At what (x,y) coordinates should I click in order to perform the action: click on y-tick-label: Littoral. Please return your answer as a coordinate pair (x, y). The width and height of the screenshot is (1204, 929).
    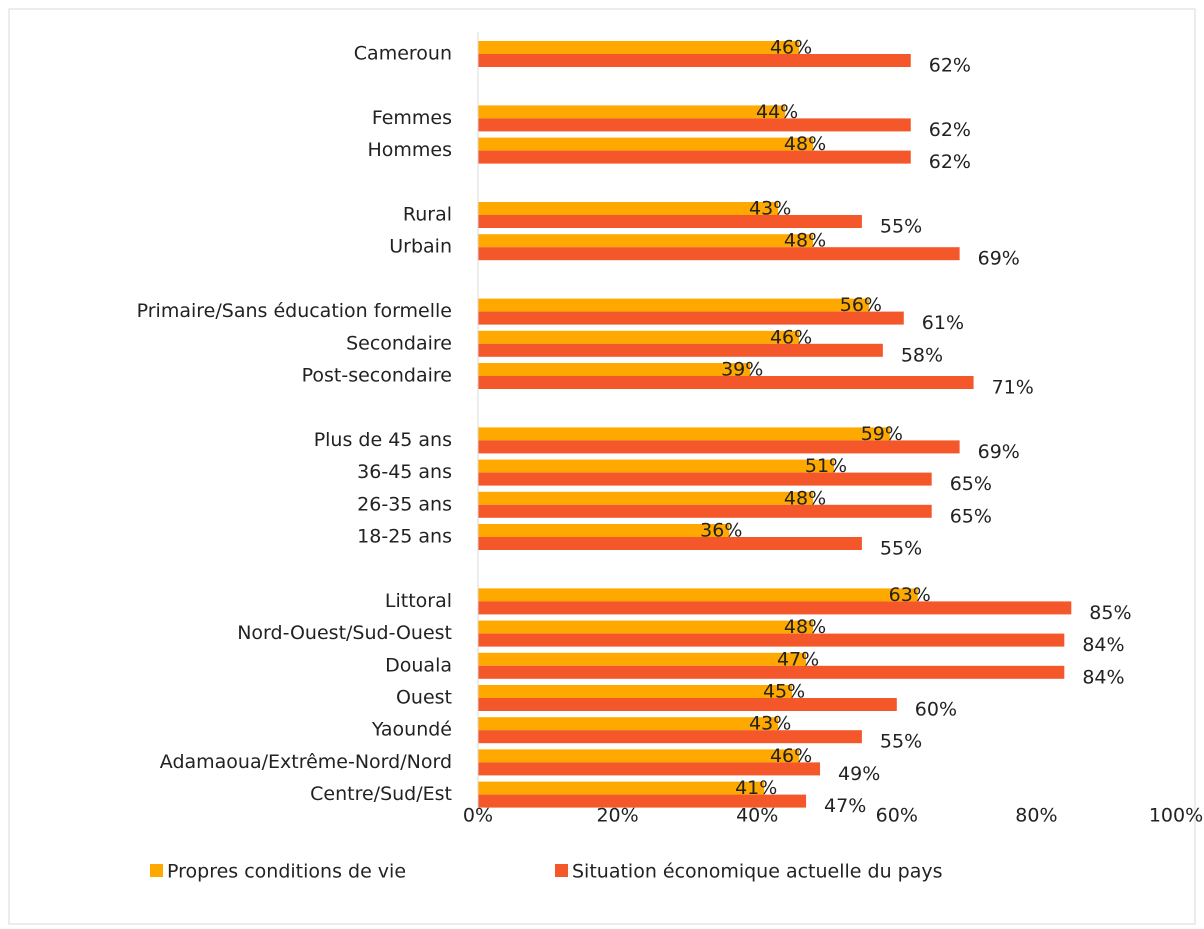
    Looking at the image, I should click on (418, 601).